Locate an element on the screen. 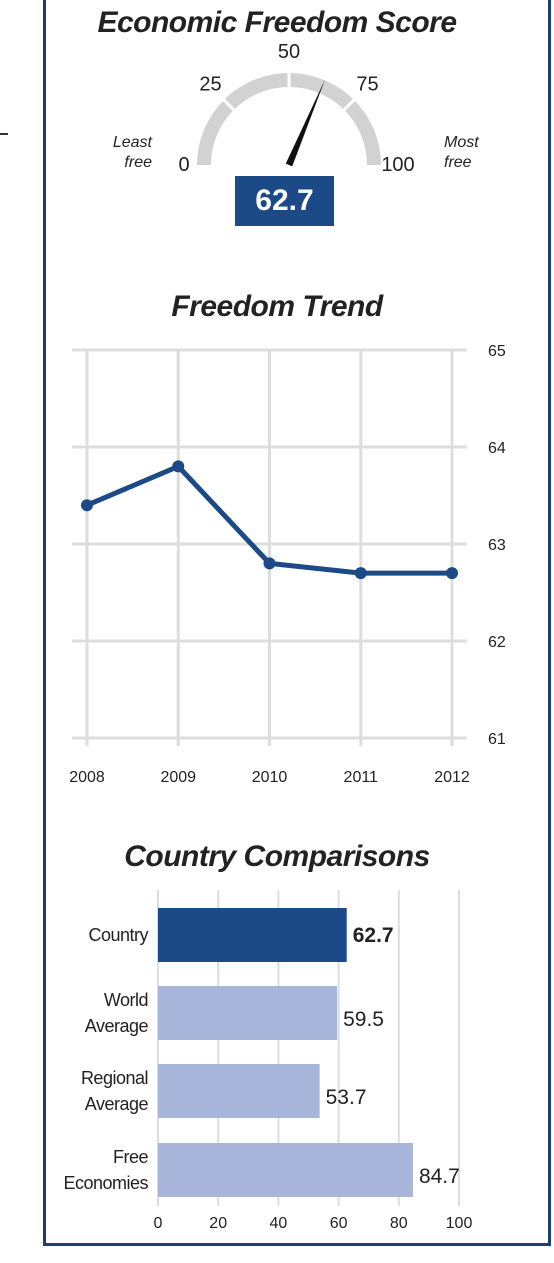 Image resolution: width=554 pixels, height=1263 pixels. gauge-title: Economic Freedom Score is located at coordinates (277, 22).